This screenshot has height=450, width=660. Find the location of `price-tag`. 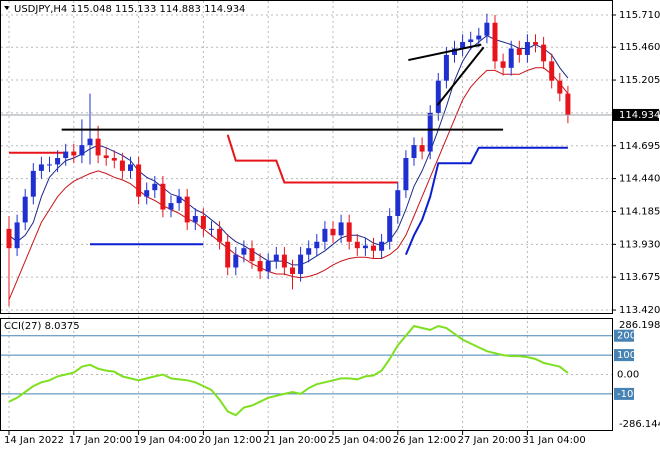

price-tag is located at coordinates (636, 114).